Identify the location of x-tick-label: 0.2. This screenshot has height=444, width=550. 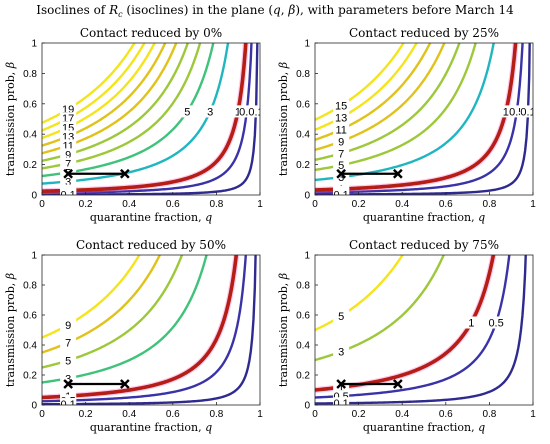
(86, 204).